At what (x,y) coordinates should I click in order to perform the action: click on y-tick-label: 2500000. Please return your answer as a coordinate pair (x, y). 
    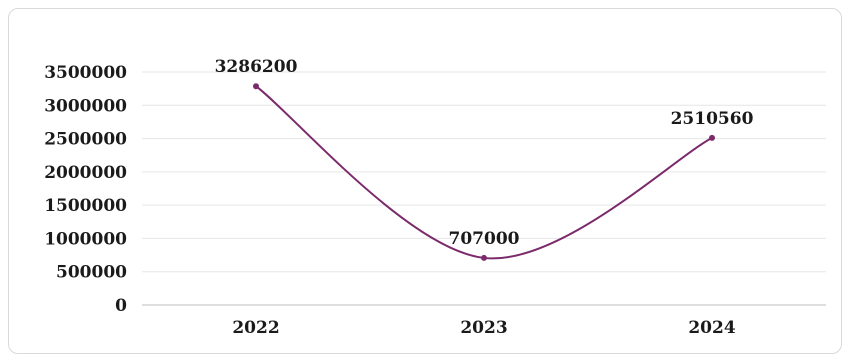
    Looking at the image, I should click on (85, 140).